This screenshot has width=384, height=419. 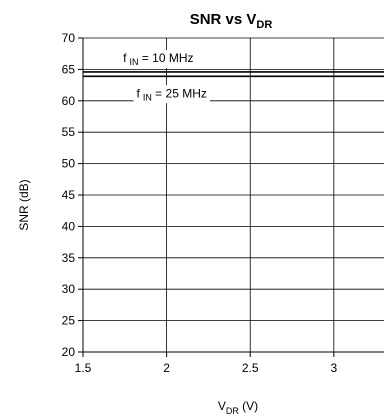 What do you see at coordinates (69, 38) in the screenshot?
I see `y-tick-label-10: 70` at bounding box center [69, 38].